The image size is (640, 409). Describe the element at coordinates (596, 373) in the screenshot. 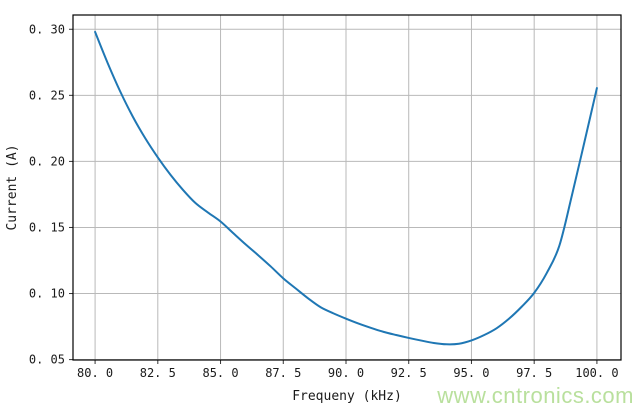

I see `x-tick-label: 100. 0` at that location.